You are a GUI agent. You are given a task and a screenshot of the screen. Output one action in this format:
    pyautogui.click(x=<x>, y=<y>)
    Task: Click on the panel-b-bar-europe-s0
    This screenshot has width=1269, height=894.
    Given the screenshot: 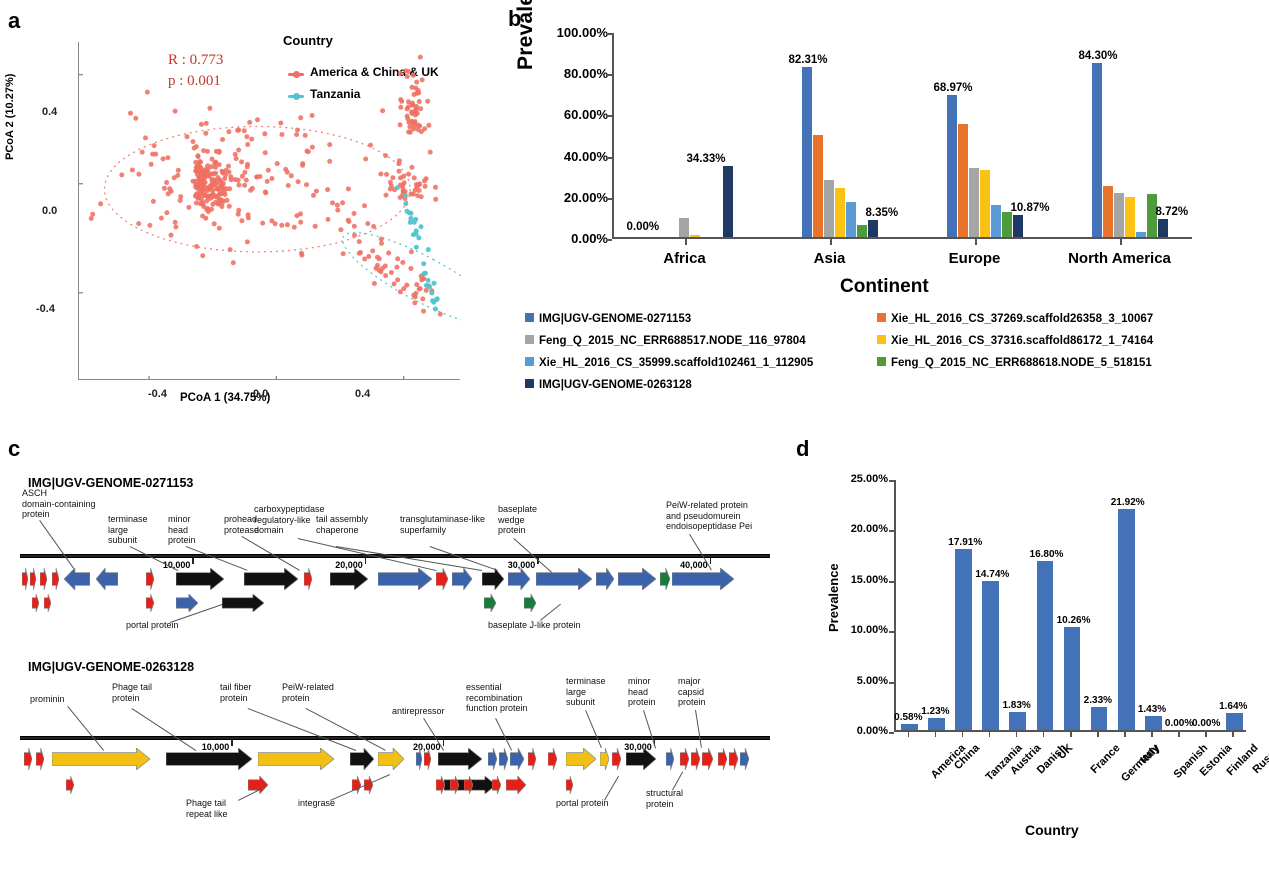 What is the action you would take?
    pyautogui.click(x=951, y=165)
    